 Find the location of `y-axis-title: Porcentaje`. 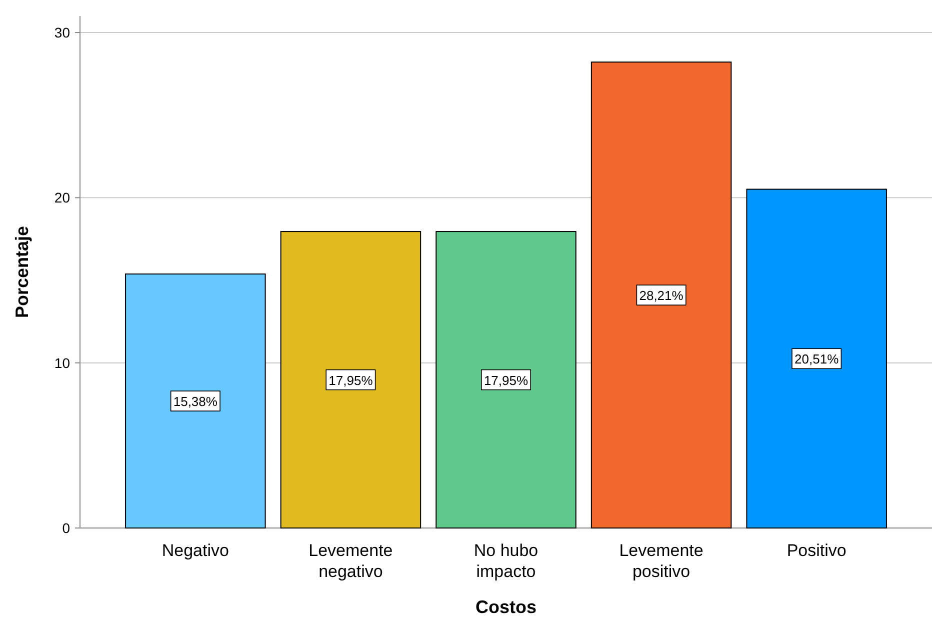

y-axis-title: Porcentaje is located at coordinates (22, 272).